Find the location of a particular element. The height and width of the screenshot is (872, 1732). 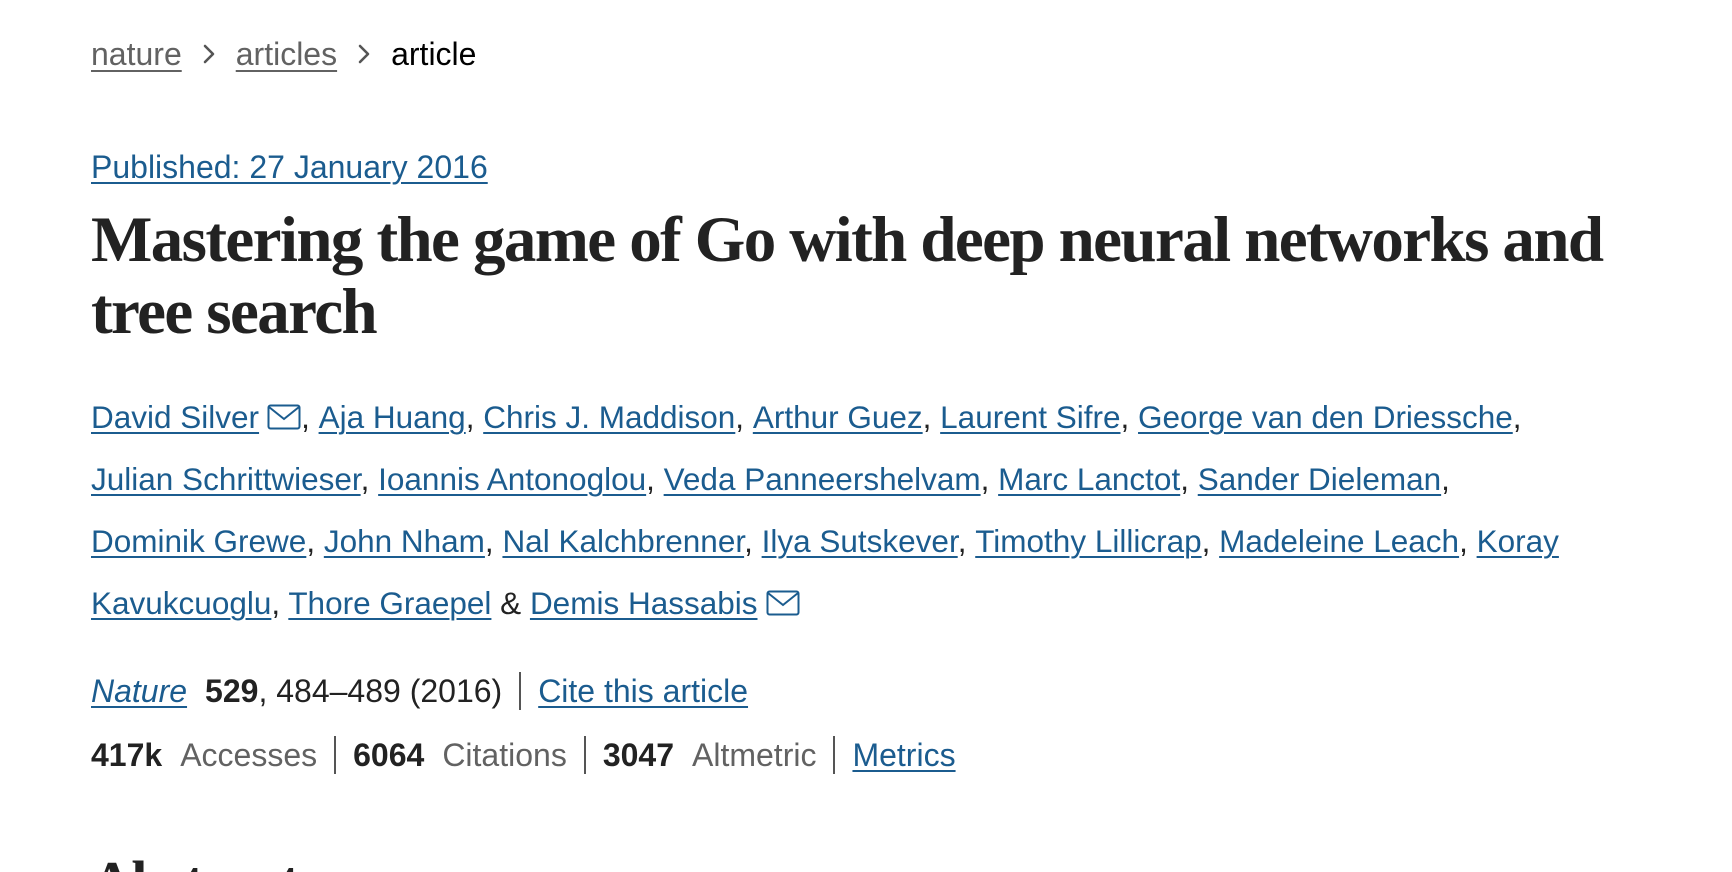

accesses-label: Accesses is located at coordinates (249, 755).